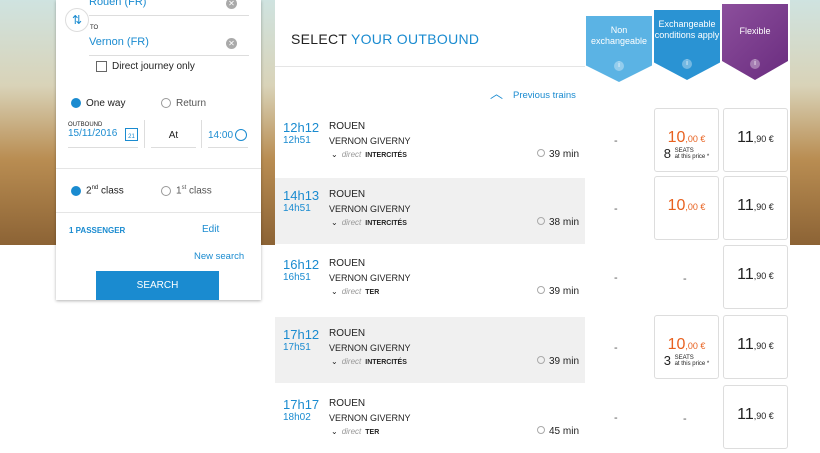 Image resolution: width=820 pixels, height=453 pixels. I want to click on arrival-time: 18h02, so click(297, 417).